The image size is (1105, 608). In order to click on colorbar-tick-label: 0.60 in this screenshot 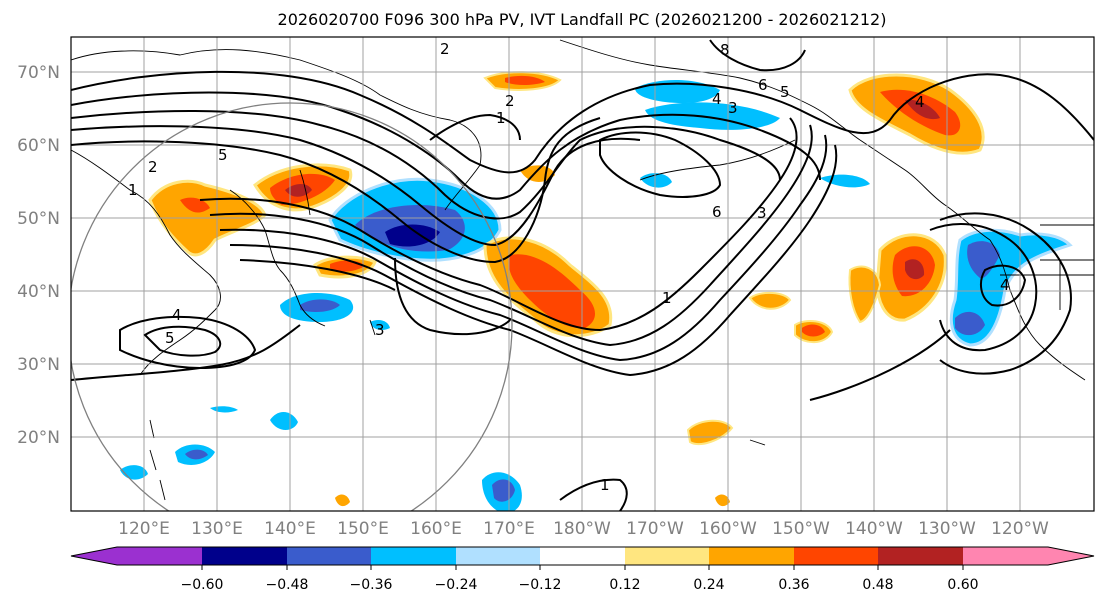, I will do `click(962, 585)`.